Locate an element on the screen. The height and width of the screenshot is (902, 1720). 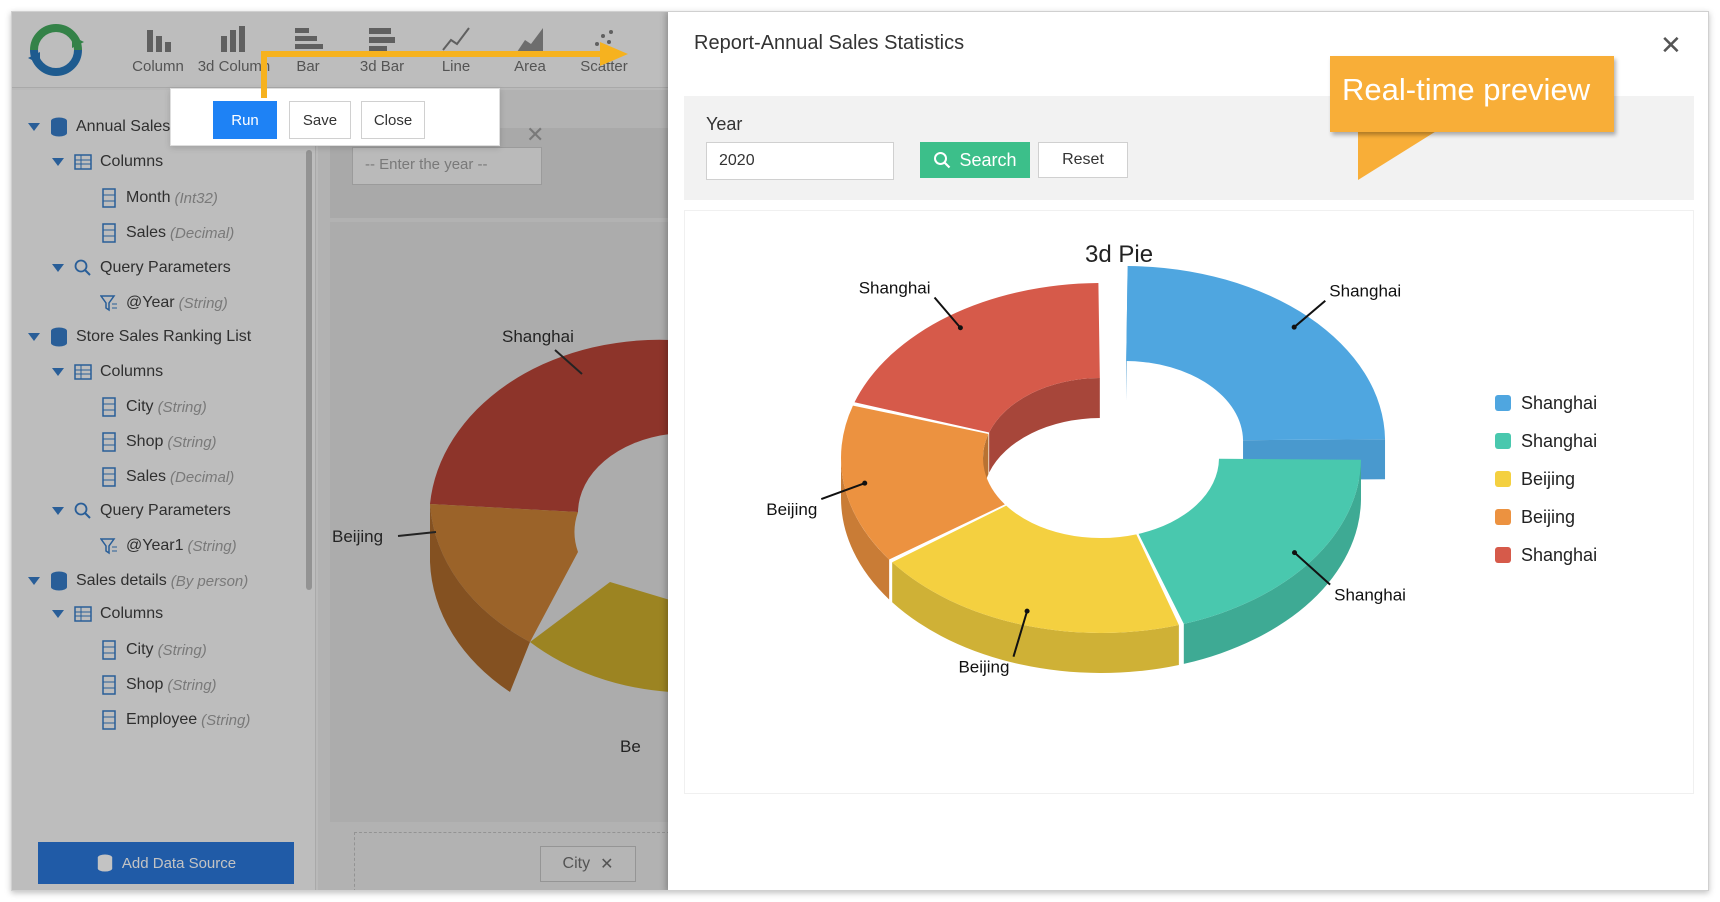
tree-param-year: @Year (String) is located at coordinates (164, 303).